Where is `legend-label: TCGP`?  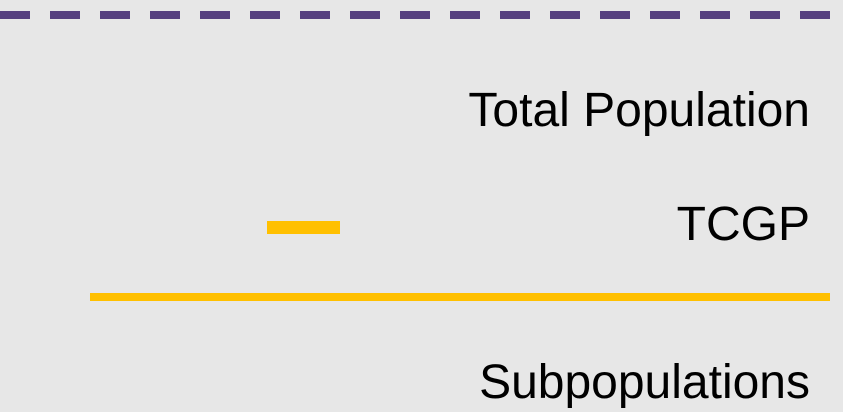
legend-label: TCGP is located at coordinates (743, 224).